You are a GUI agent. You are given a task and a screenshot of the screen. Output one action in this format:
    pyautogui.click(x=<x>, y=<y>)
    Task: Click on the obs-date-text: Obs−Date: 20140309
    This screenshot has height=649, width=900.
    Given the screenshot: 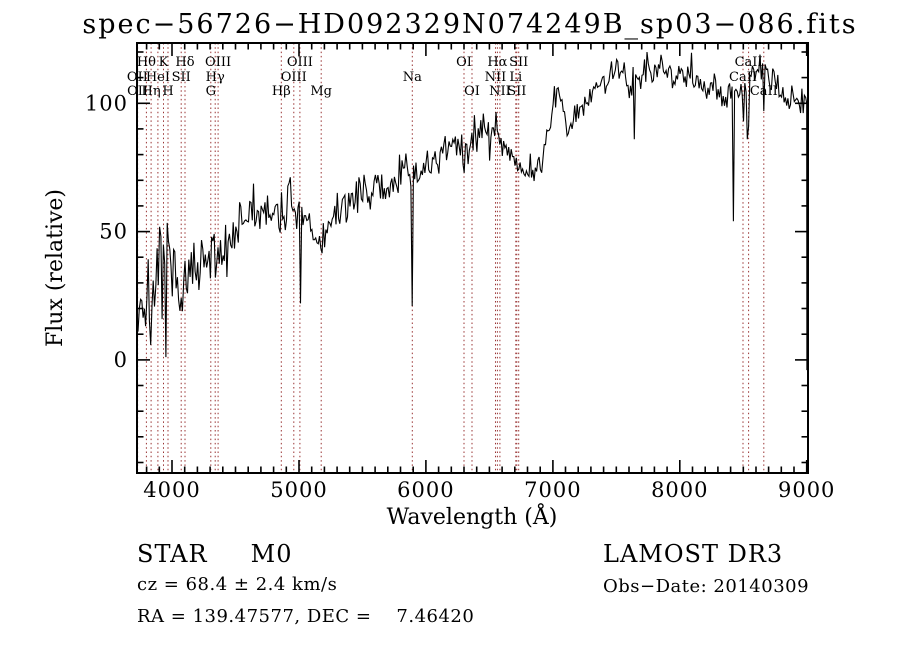 What is the action you would take?
    pyautogui.click(x=706, y=586)
    